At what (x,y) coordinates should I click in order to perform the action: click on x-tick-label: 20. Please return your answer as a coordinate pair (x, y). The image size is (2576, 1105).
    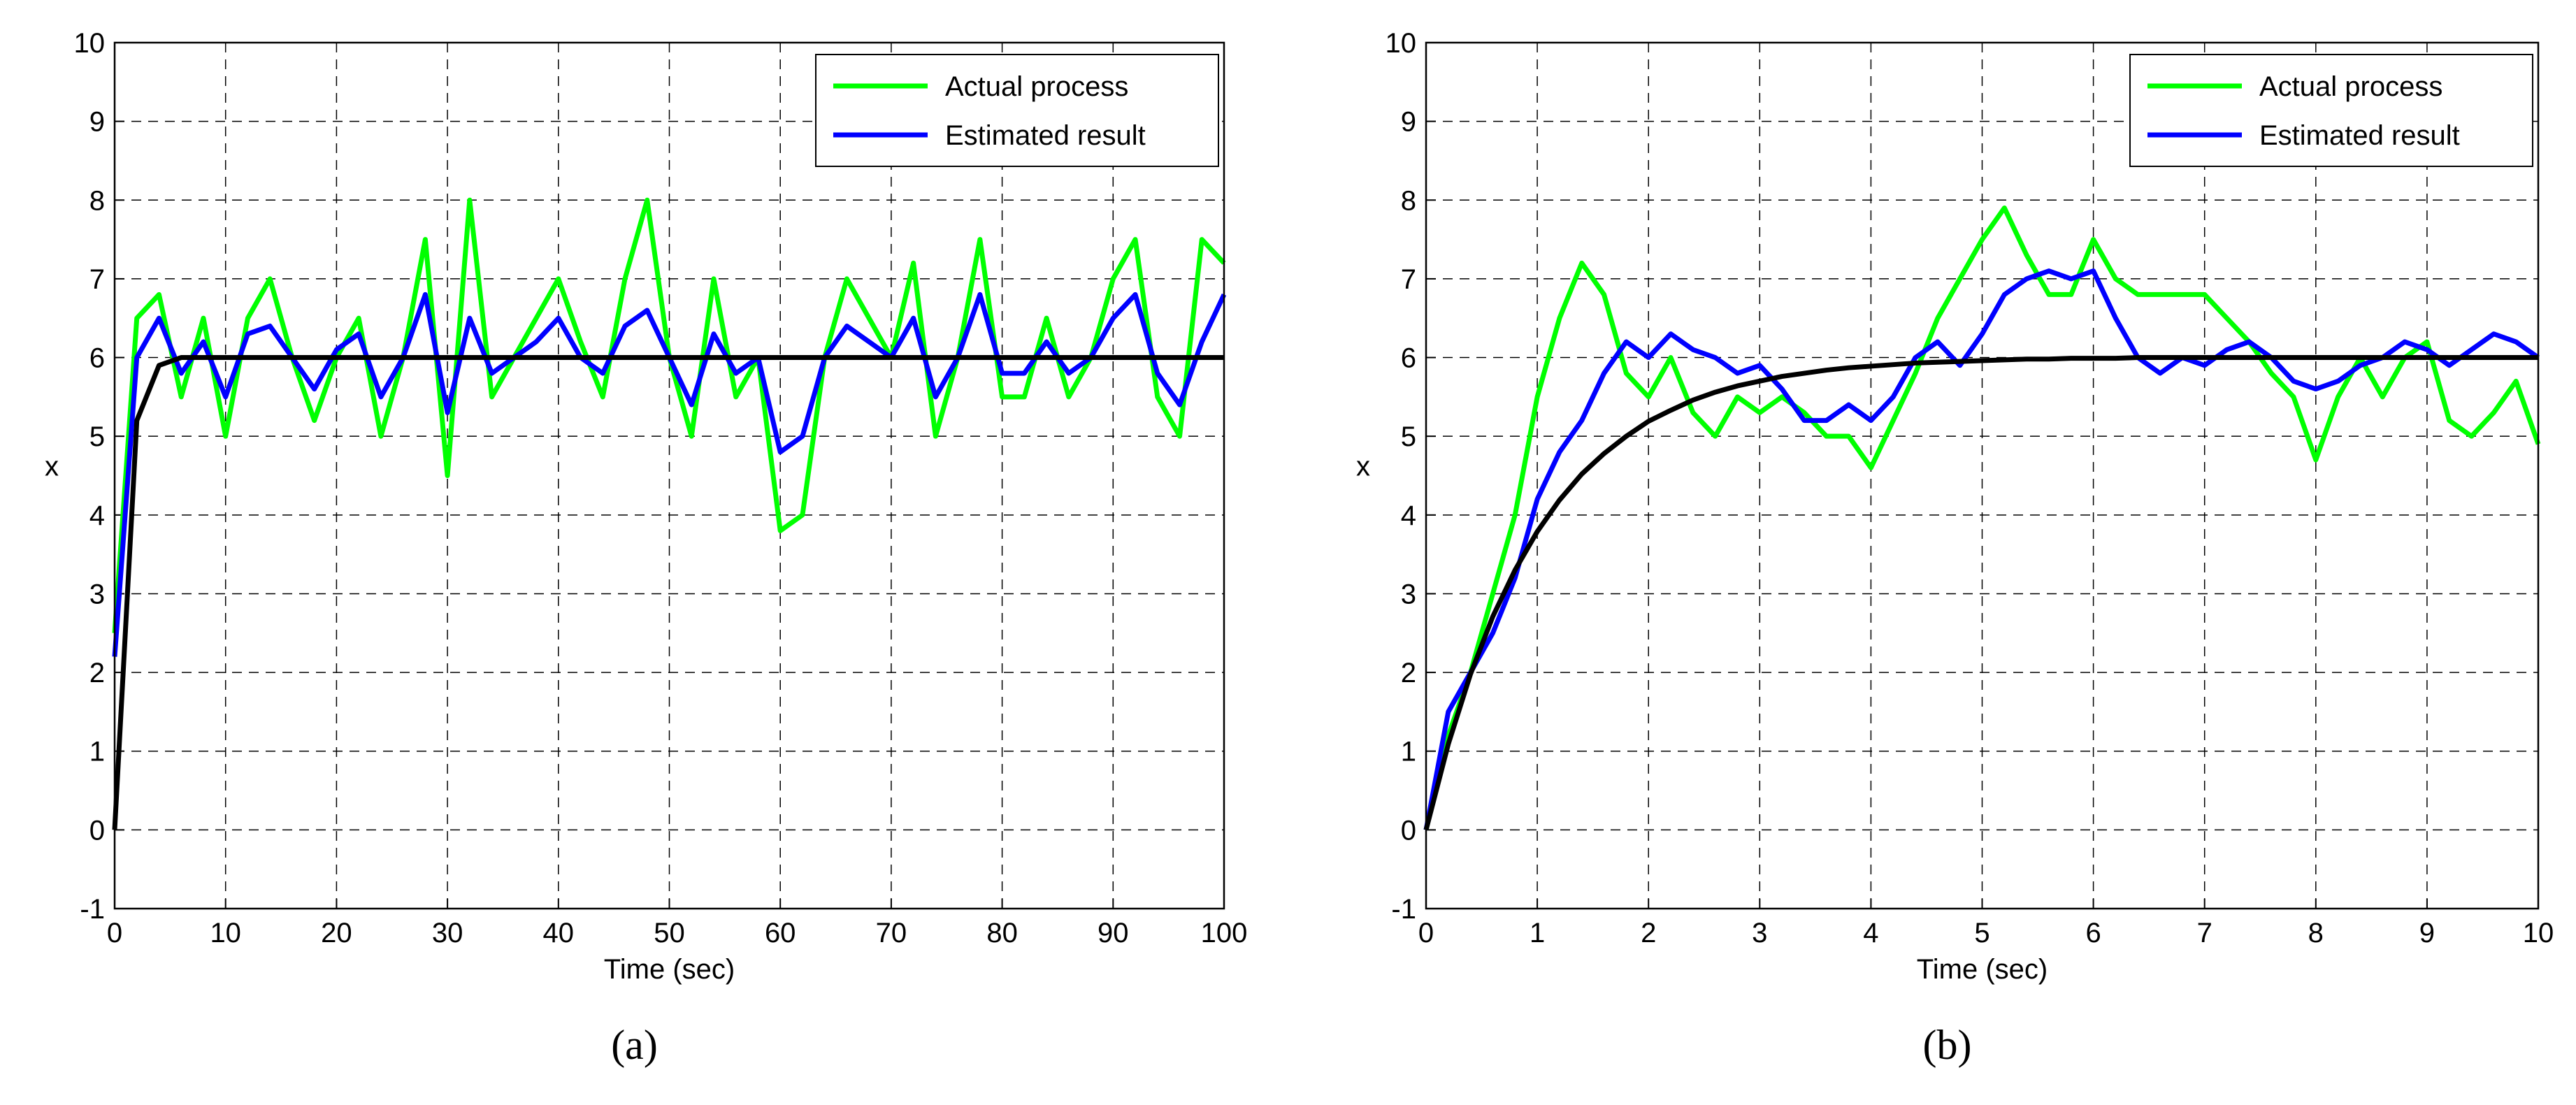
    Looking at the image, I should click on (336, 933).